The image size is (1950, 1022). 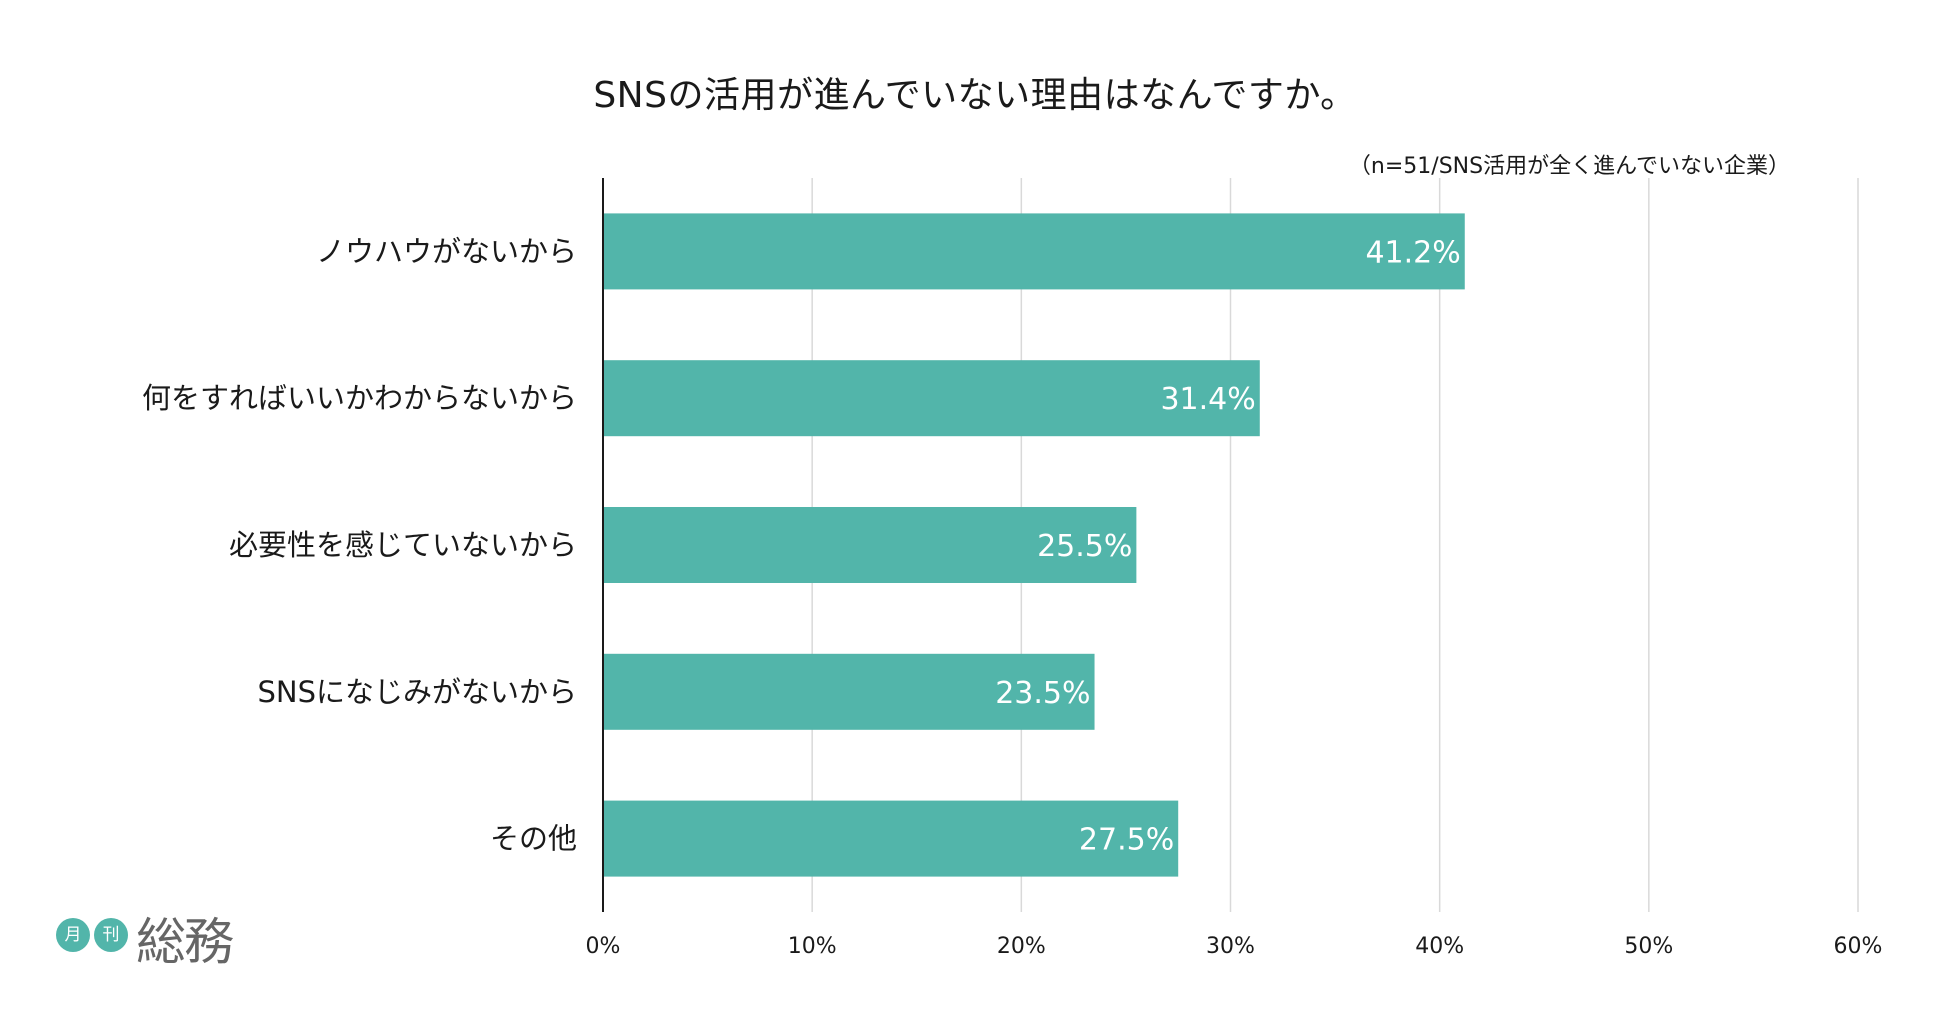 What do you see at coordinates (1207, 399) in the screenshot?
I see `data-label: 31.4%` at bounding box center [1207, 399].